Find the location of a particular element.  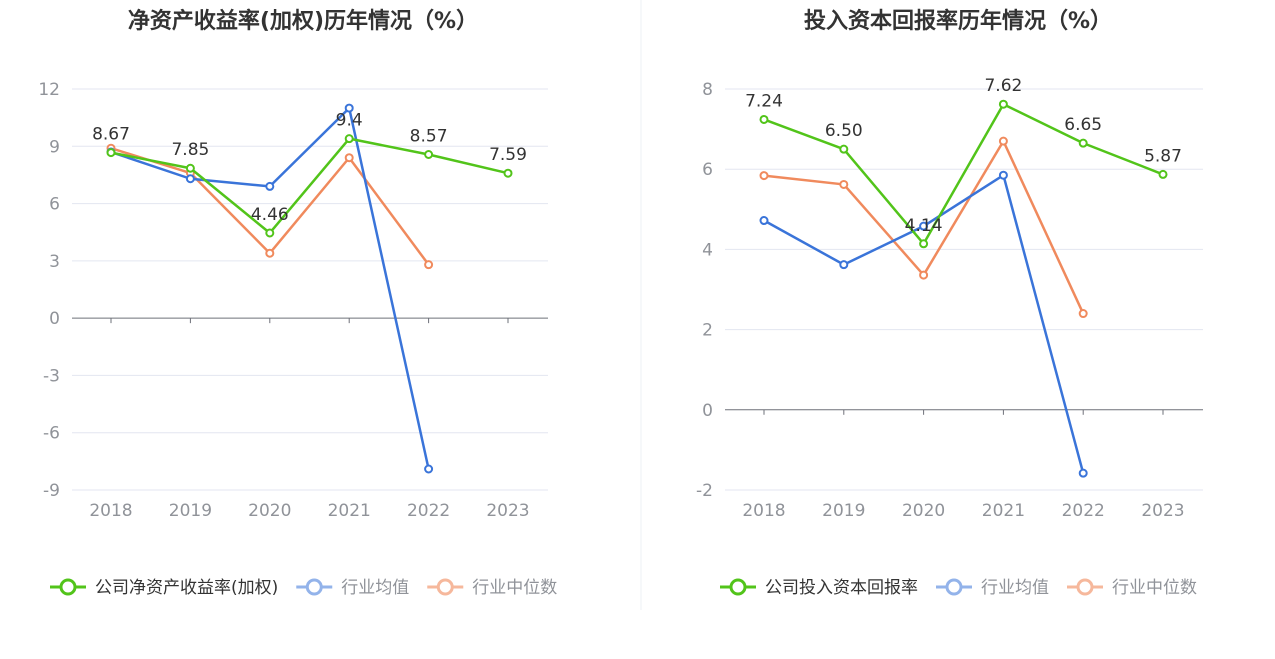

data-label: 6.65 is located at coordinates (1083, 125).